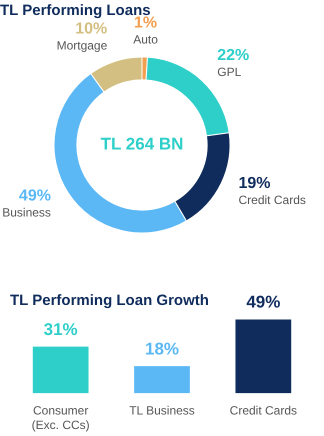 This screenshot has width=324, height=436. What do you see at coordinates (264, 411) in the screenshot?
I see `x-tick-label: Credit Cards` at bounding box center [264, 411].